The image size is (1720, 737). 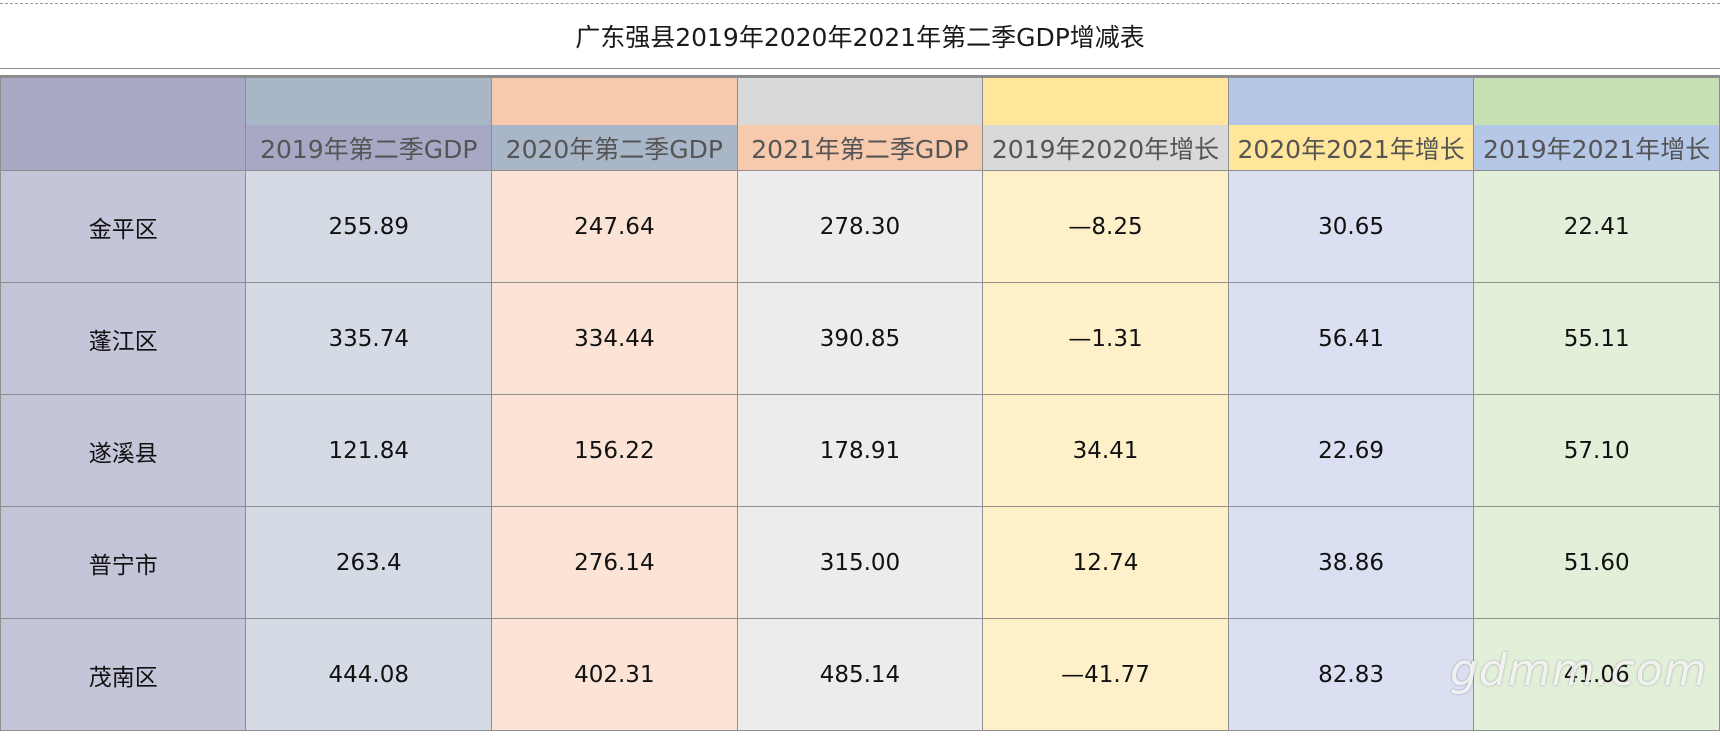 I want to click on header-cell: 2020年第二季GDP, so click(x=614, y=124).